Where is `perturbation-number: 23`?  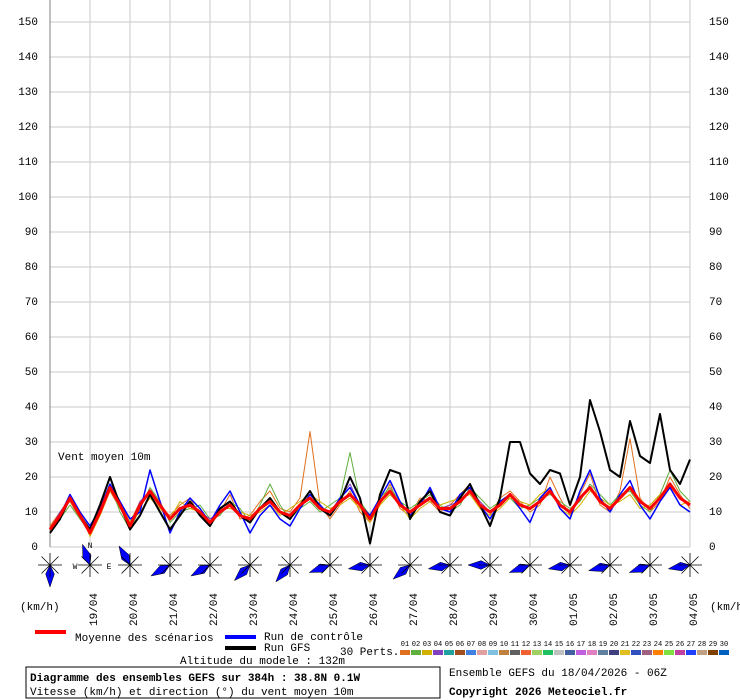 perturbation-number: 23 is located at coordinates (647, 645).